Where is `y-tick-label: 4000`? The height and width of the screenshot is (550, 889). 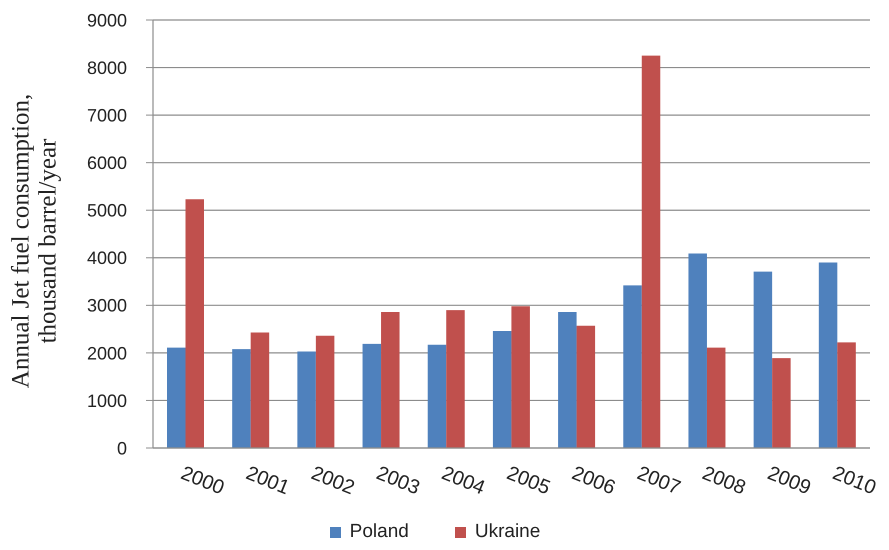
y-tick-label: 4000 is located at coordinates (106, 258).